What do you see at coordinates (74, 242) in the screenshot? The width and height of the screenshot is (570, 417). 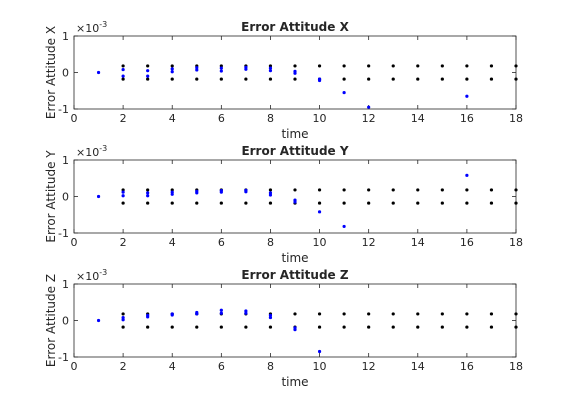 I see `chart-1-x-tick-label: 0` at bounding box center [74, 242].